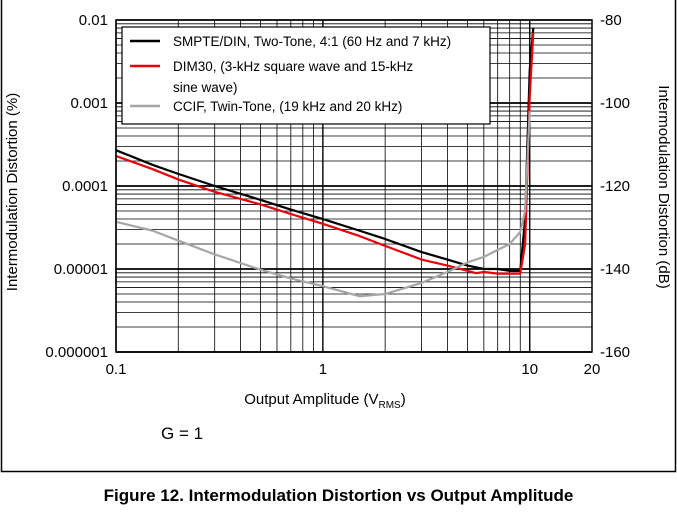 The width and height of the screenshot is (677, 519). I want to click on x-tick-label: 1, so click(323, 369).